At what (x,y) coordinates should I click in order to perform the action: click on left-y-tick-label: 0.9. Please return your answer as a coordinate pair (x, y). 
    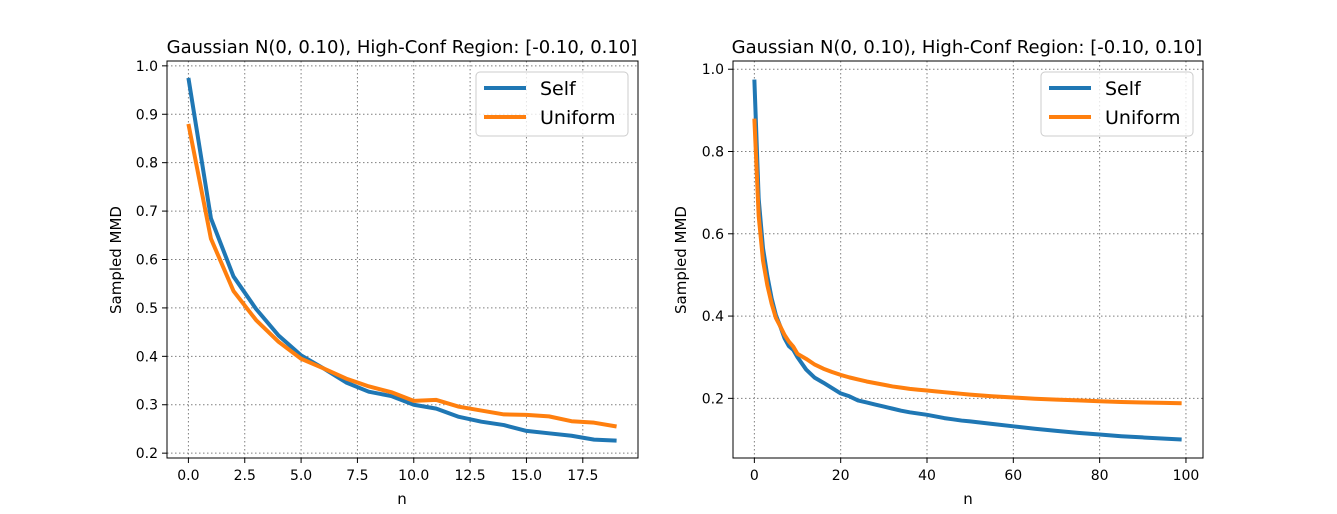
    Looking at the image, I should click on (147, 115).